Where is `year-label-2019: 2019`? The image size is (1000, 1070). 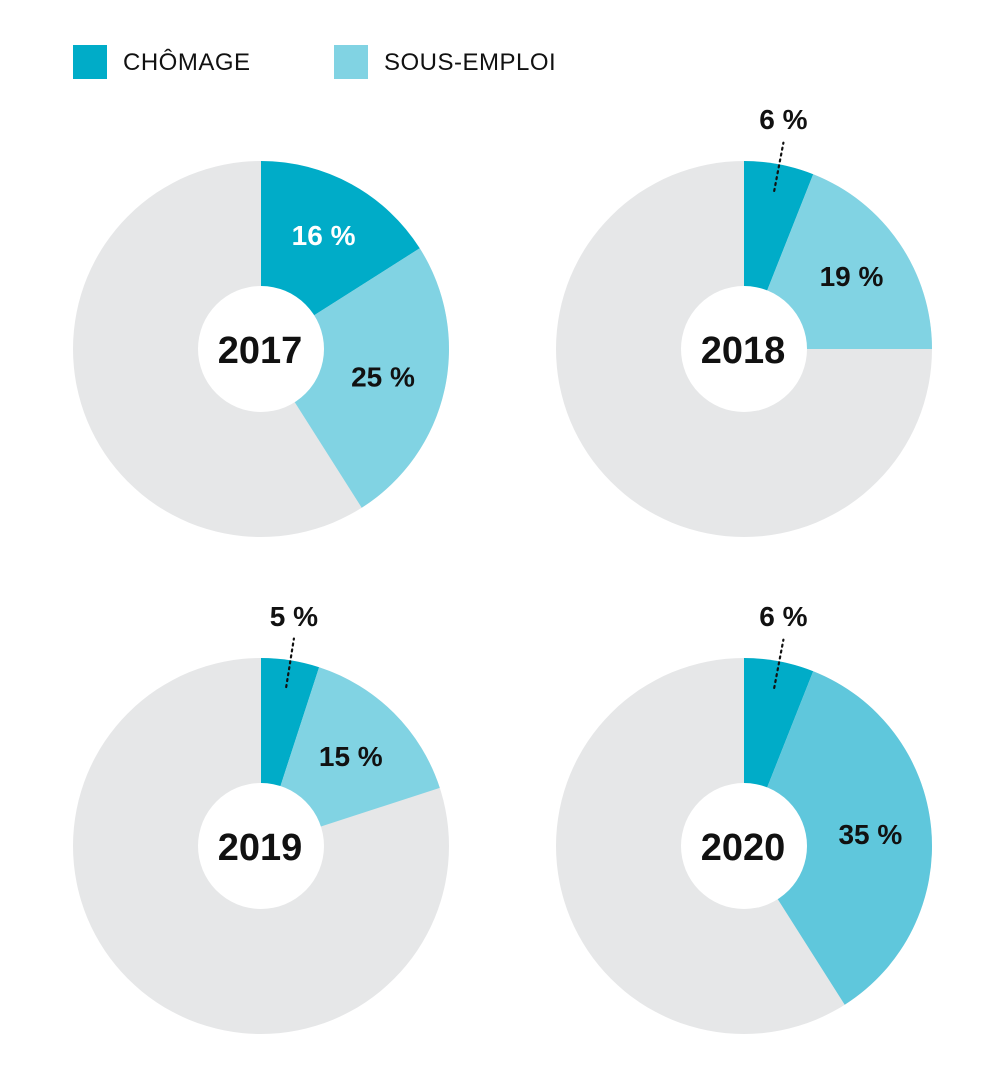 year-label-2019: 2019 is located at coordinates (260, 848).